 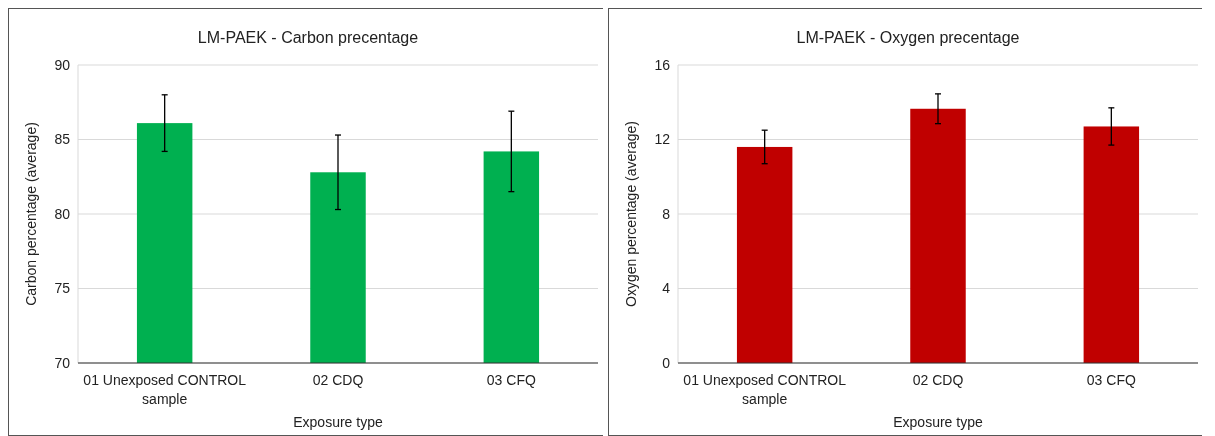 I want to click on y-tick-label: 85, so click(x=62, y=139).